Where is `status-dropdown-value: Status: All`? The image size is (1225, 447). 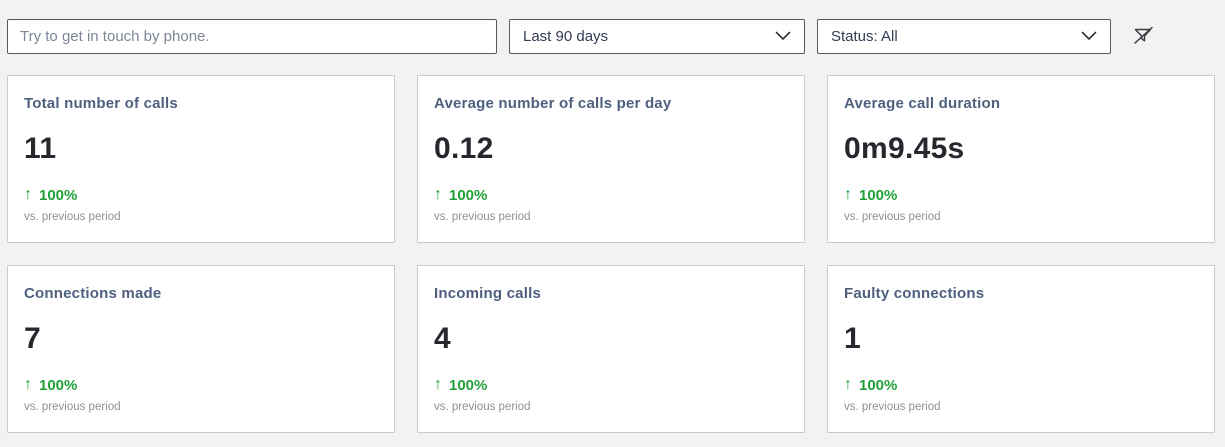 status-dropdown-value: Status: All is located at coordinates (864, 36).